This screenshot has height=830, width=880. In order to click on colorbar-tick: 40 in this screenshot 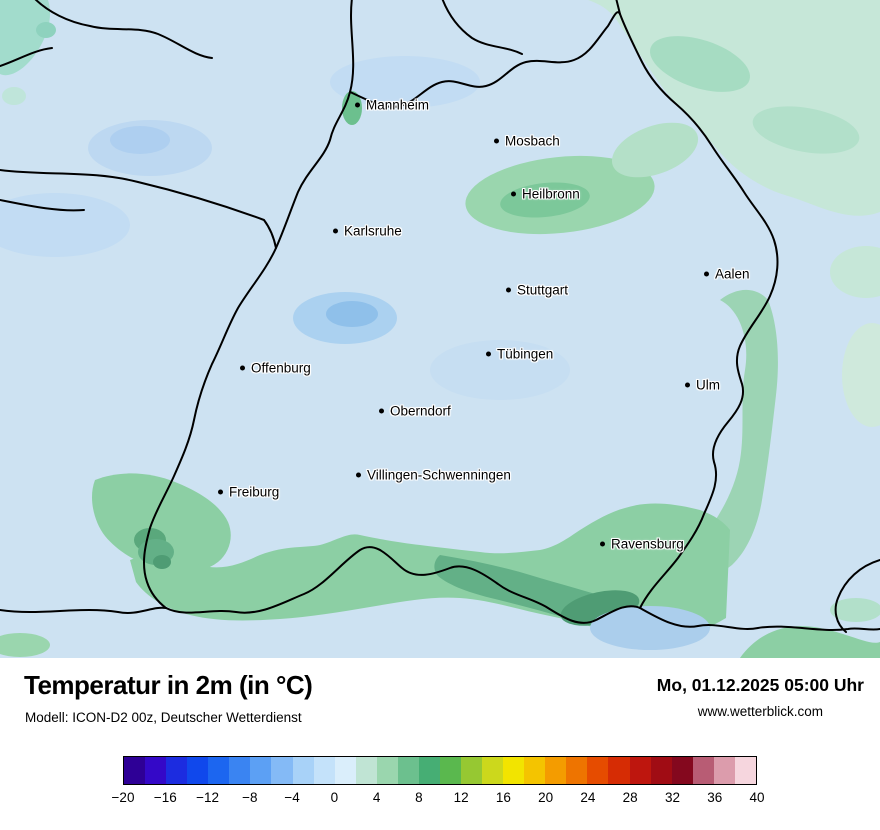, I will do `click(757, 797)`.